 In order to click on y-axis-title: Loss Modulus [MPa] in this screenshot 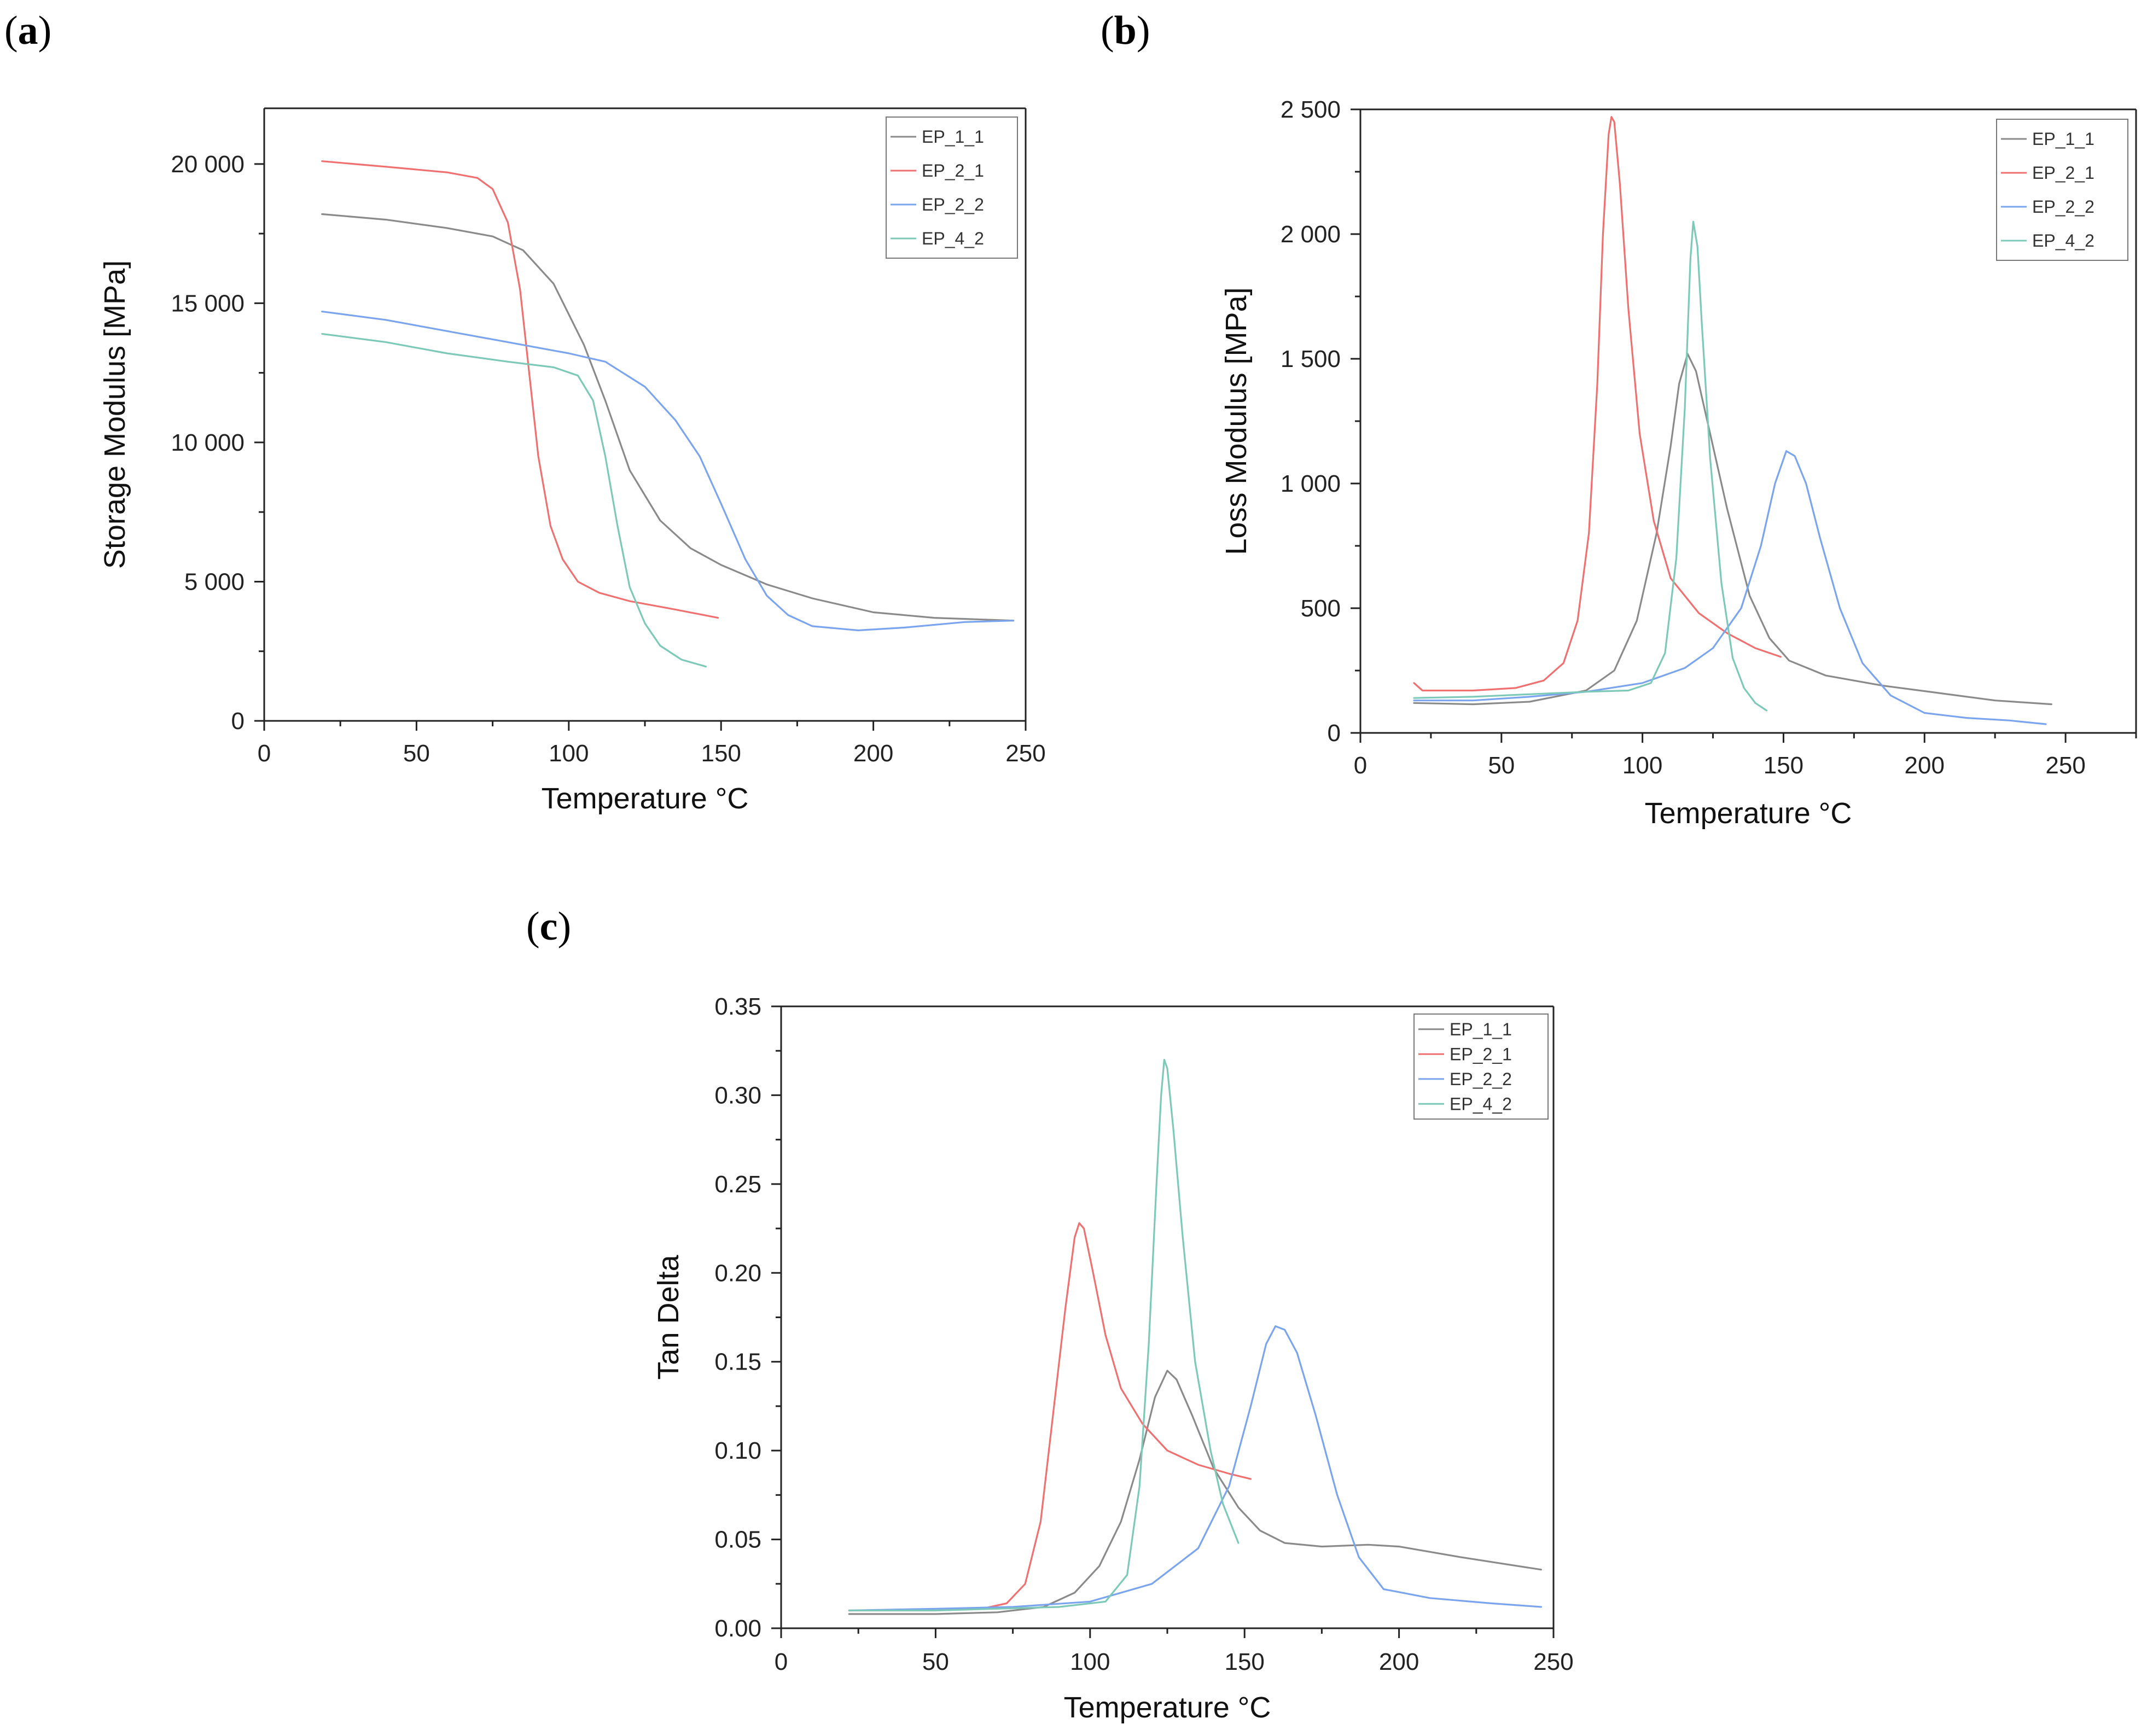, I will do `click(1236, 421)`.